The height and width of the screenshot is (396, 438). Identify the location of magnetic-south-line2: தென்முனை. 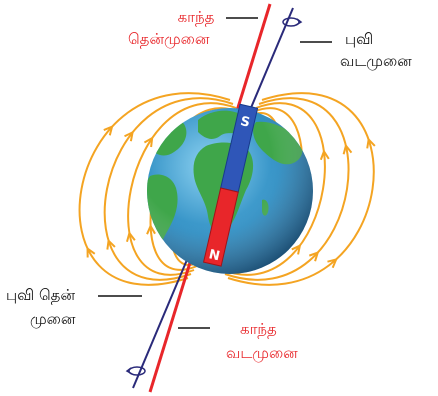
(169, 39).